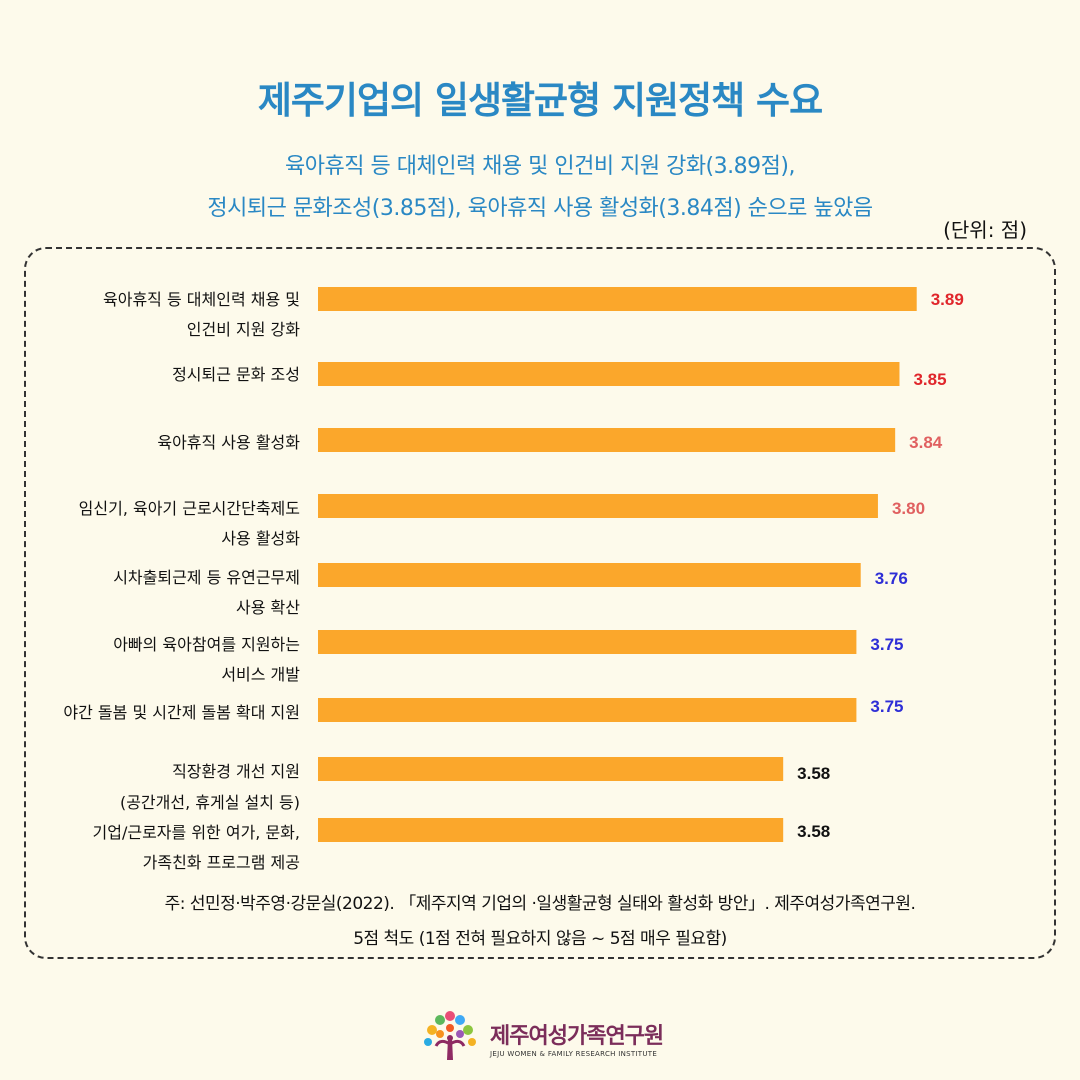 The image size is (1080, 1080). What do you see at coordinates (206, 577) in the screenshot?
I see `category-label-5-line-1: 시차출퇴근제 등 유연근무제` at bounding box center [206, 577].